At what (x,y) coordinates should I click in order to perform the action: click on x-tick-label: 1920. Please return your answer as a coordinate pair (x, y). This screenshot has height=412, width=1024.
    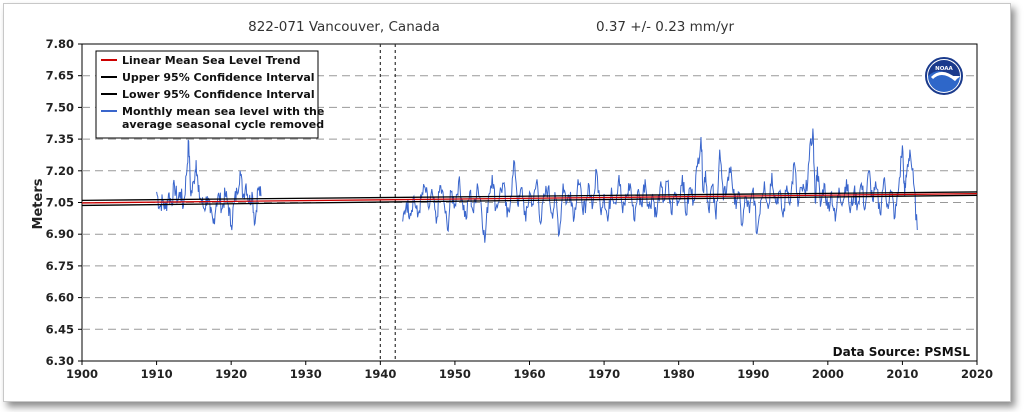
    Looking at the image, I should click on (231, 374).